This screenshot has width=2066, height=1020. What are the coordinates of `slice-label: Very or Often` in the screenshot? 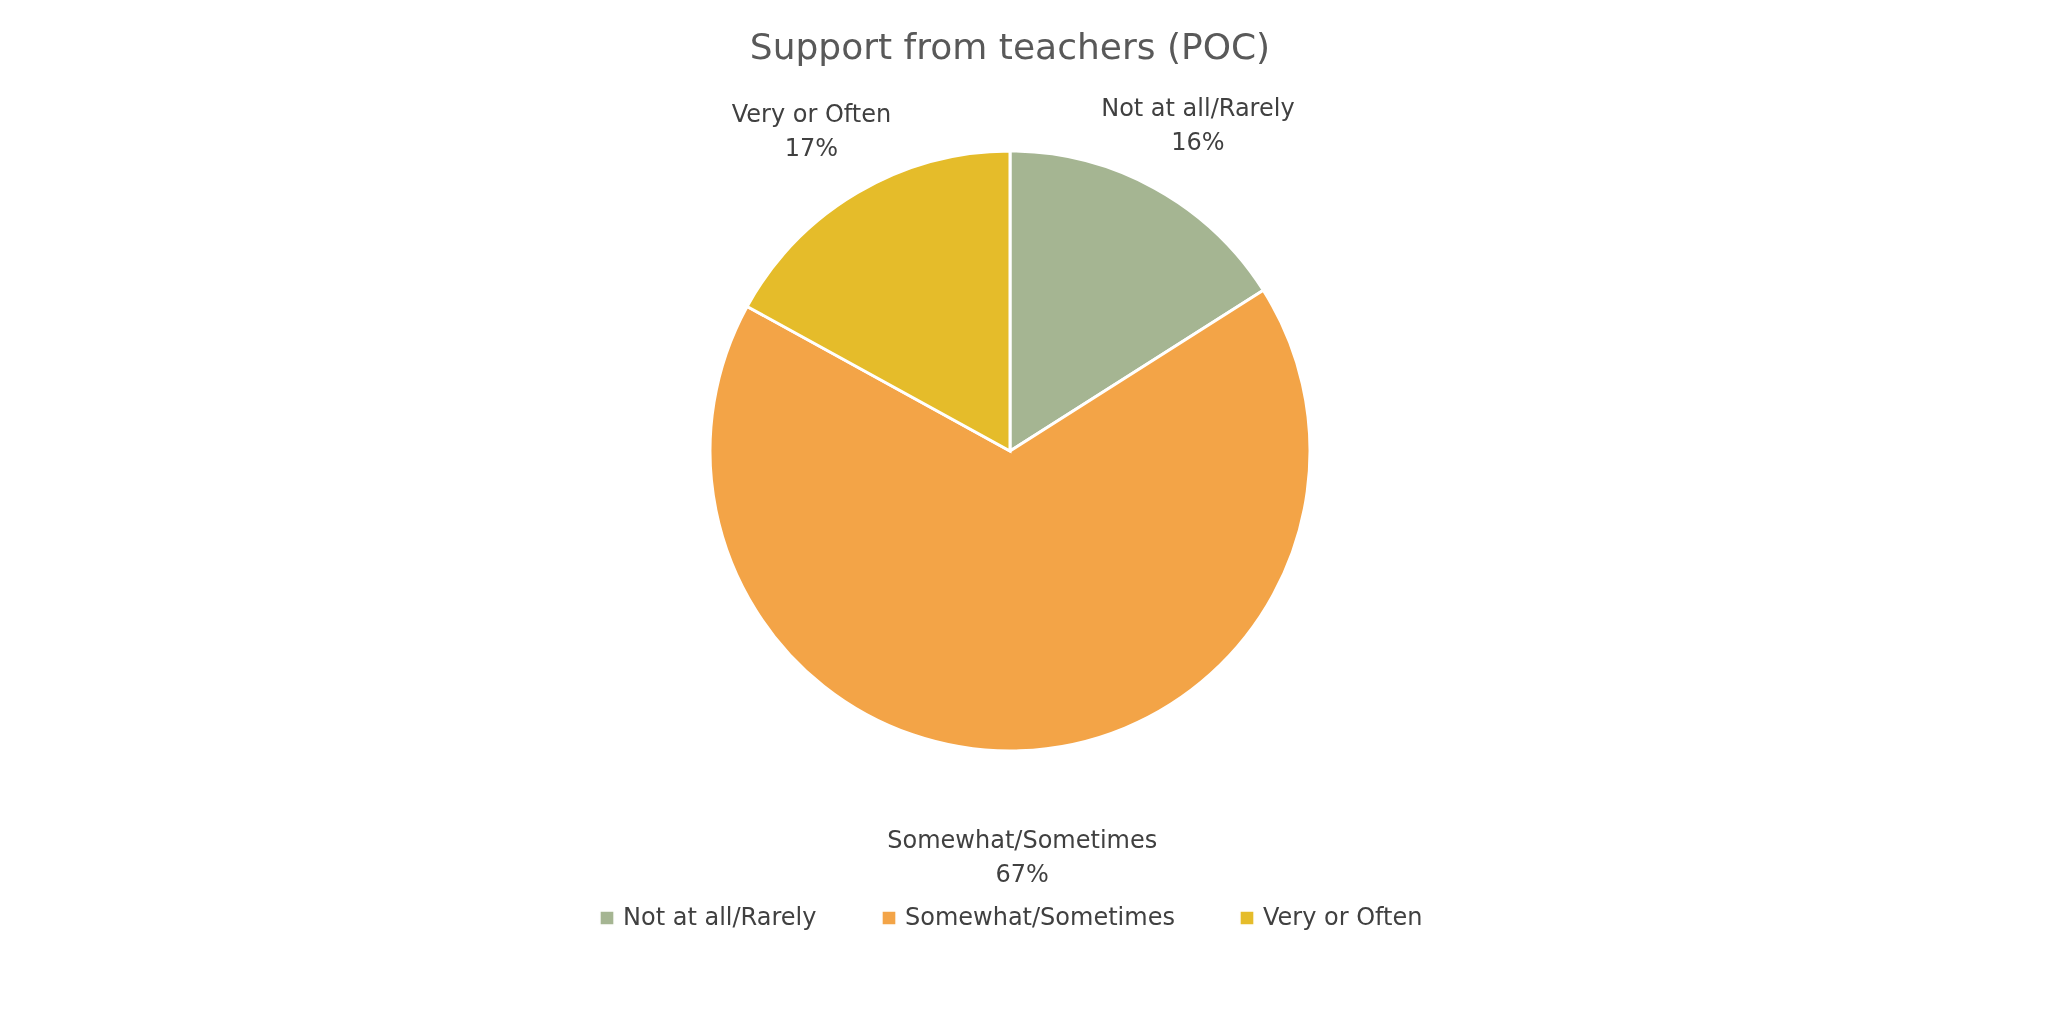 It's located at (811, 114).